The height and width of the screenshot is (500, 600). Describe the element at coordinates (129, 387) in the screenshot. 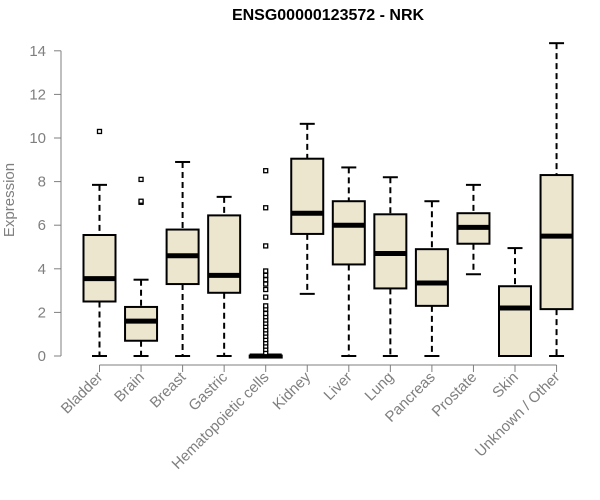

I see `x-category-label: Brain` at that location.